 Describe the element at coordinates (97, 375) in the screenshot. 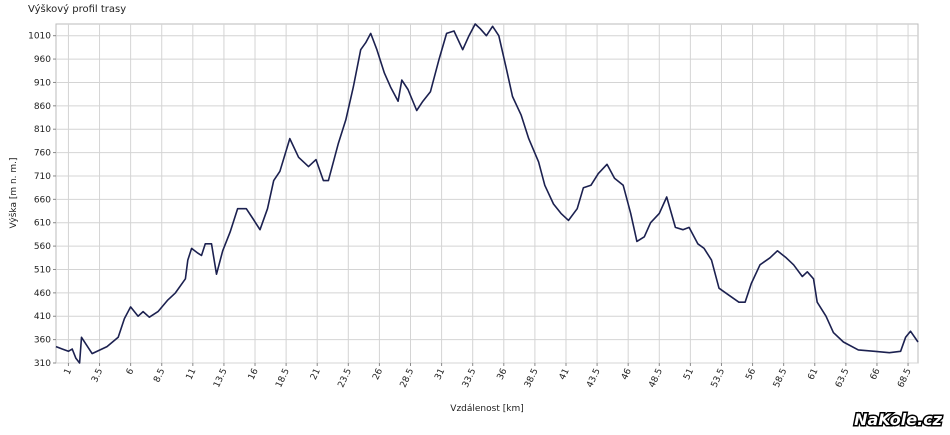

I see `x-tick-label: 3.5` at that location.